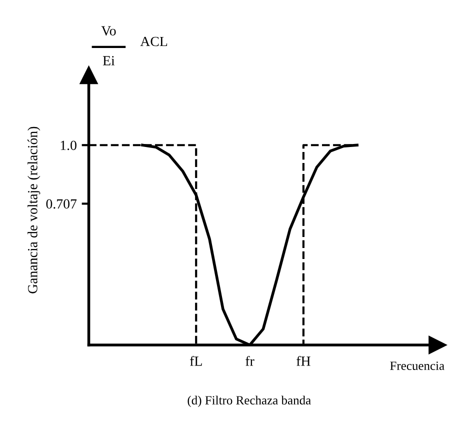  I want to click on x-axis-title: Frecuencia, so click(417, 366).